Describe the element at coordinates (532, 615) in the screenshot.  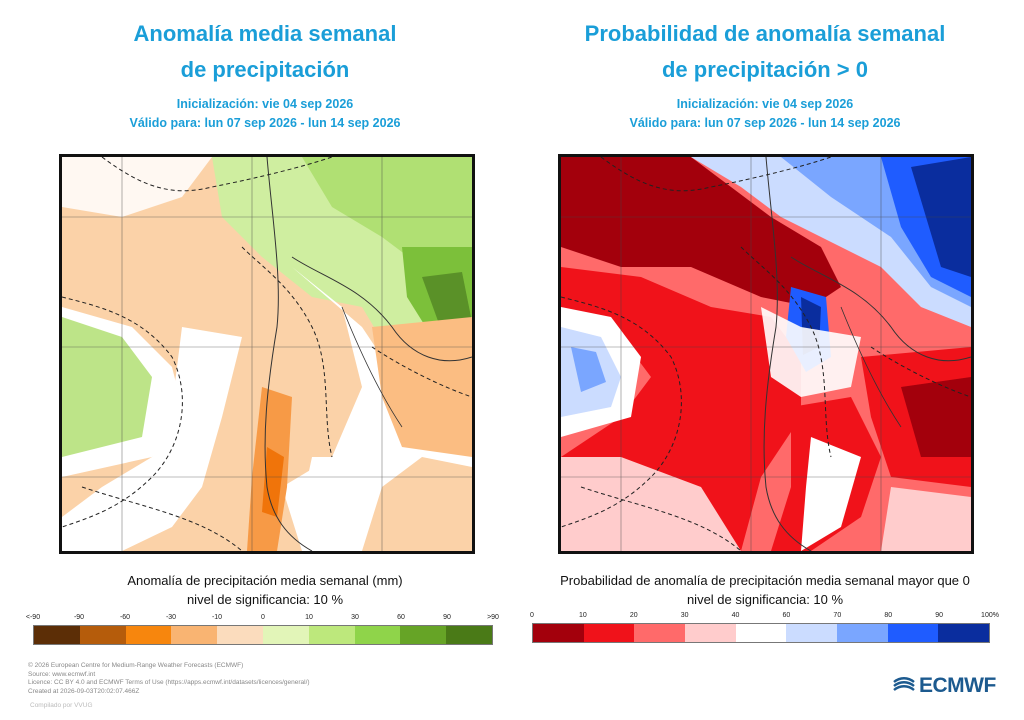
I see `right-legend-tick-label: 0` at that location.